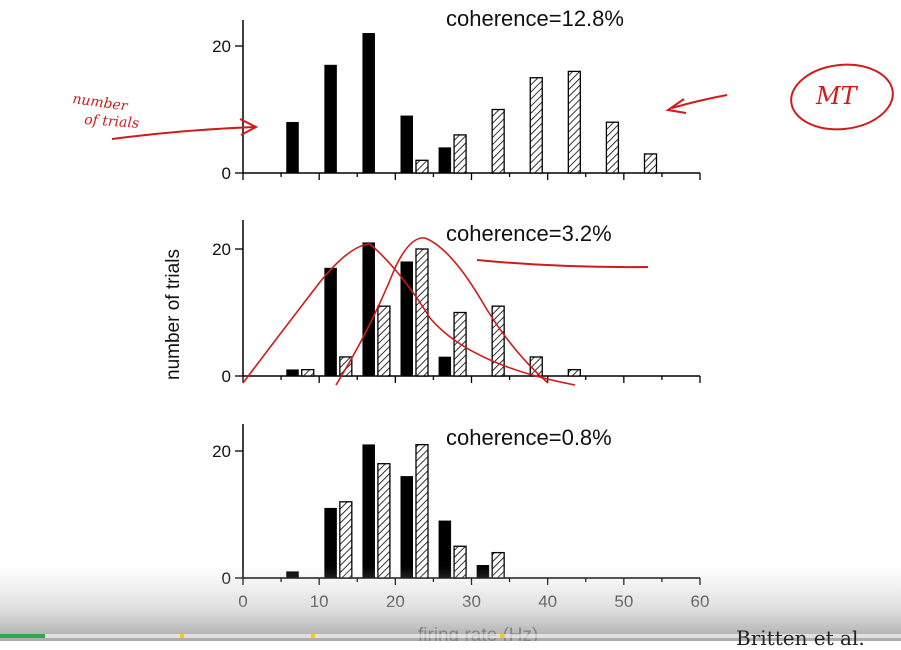  I want to click on panel-coherence-3-2: 0 20, so click(456, 303).